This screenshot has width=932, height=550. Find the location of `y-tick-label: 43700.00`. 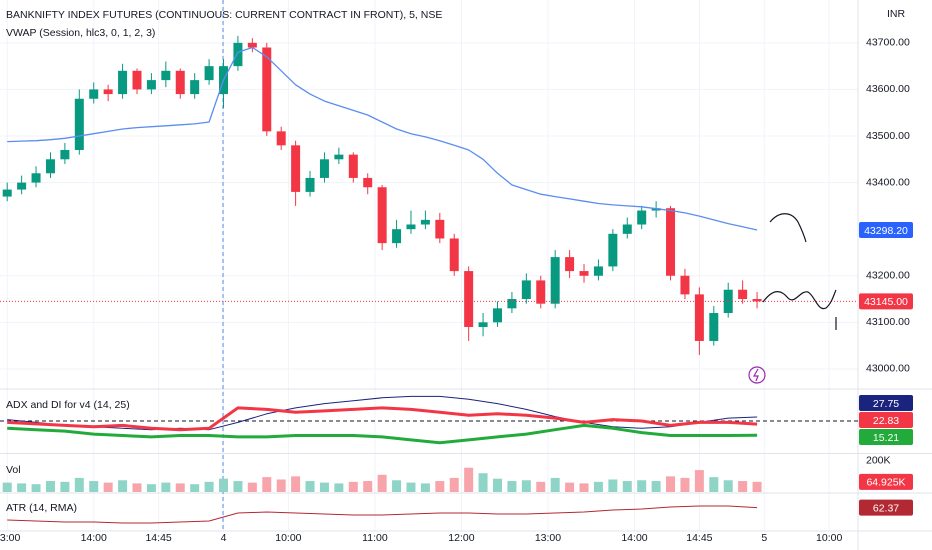

y-tick-label: 43700.00 is located at coordinates (888, 43).